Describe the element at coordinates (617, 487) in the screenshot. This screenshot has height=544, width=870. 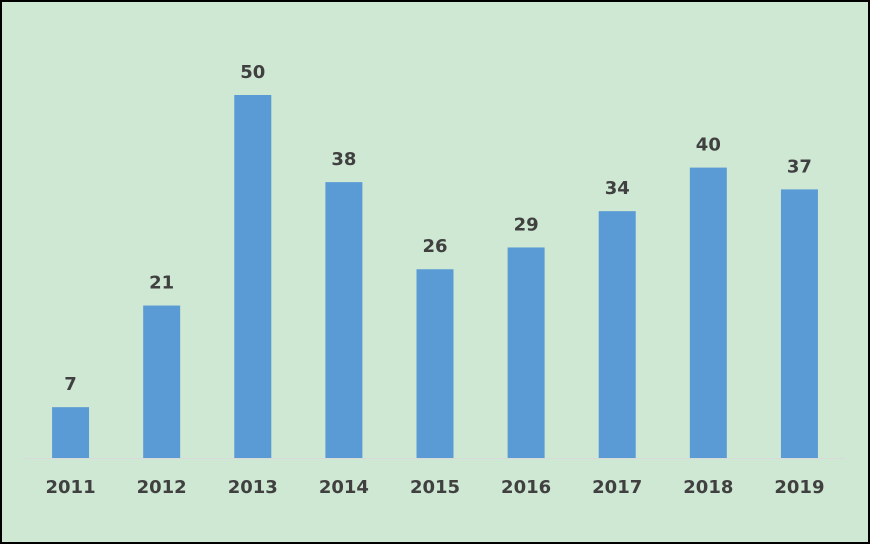
I see `x-tick-label: 2017` at that location.